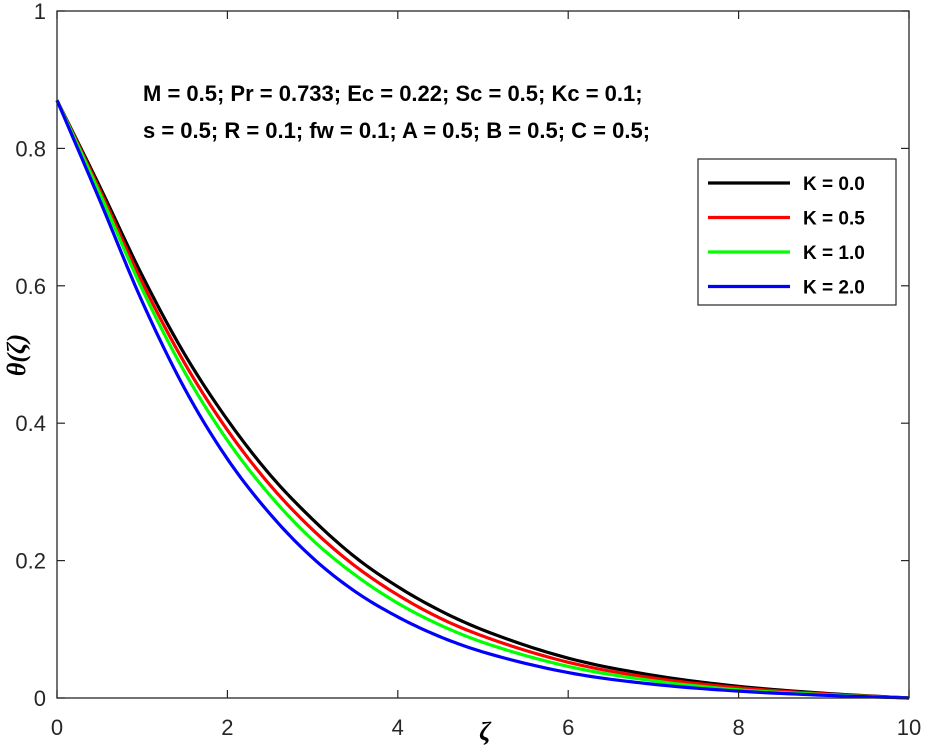  What do you see at coordinates (227, 727) in the screenshot?
I see `x-tick-label: 2` at bounding box center [227, 727].